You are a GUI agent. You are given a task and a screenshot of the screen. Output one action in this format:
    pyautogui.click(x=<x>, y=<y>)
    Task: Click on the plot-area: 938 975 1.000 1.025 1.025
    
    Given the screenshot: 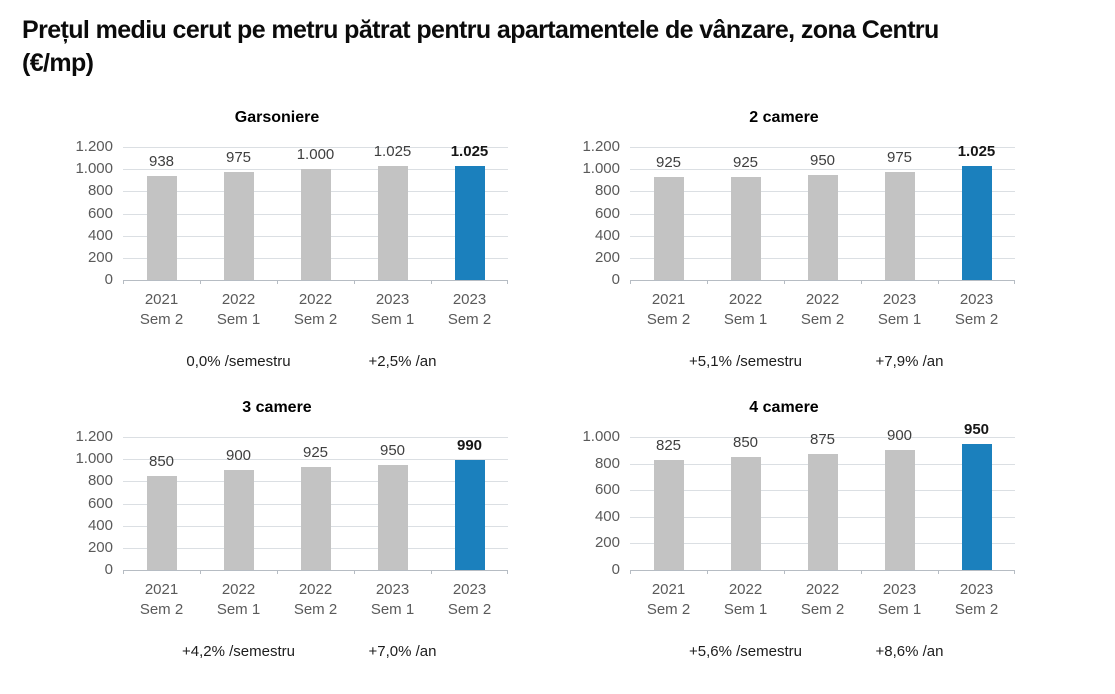 What is the action you would take?
    pyautogui.click(x=315, y=213)
    